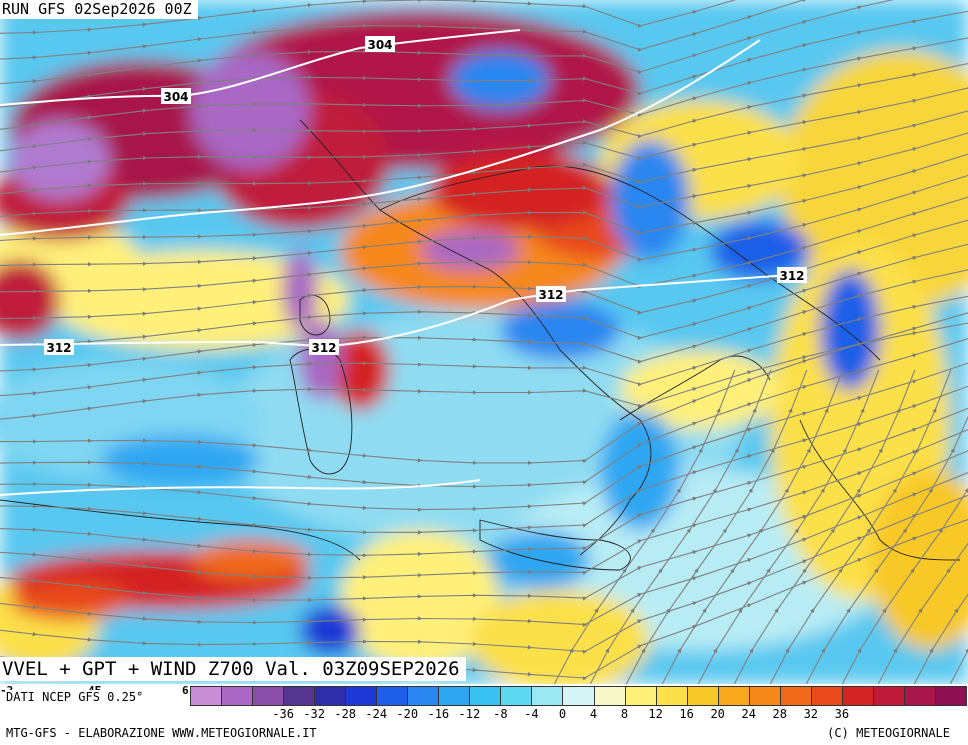 The width and height of the screenshot is (968, 745). I want to click on color-scale-tick: -32, so click(314, 714).